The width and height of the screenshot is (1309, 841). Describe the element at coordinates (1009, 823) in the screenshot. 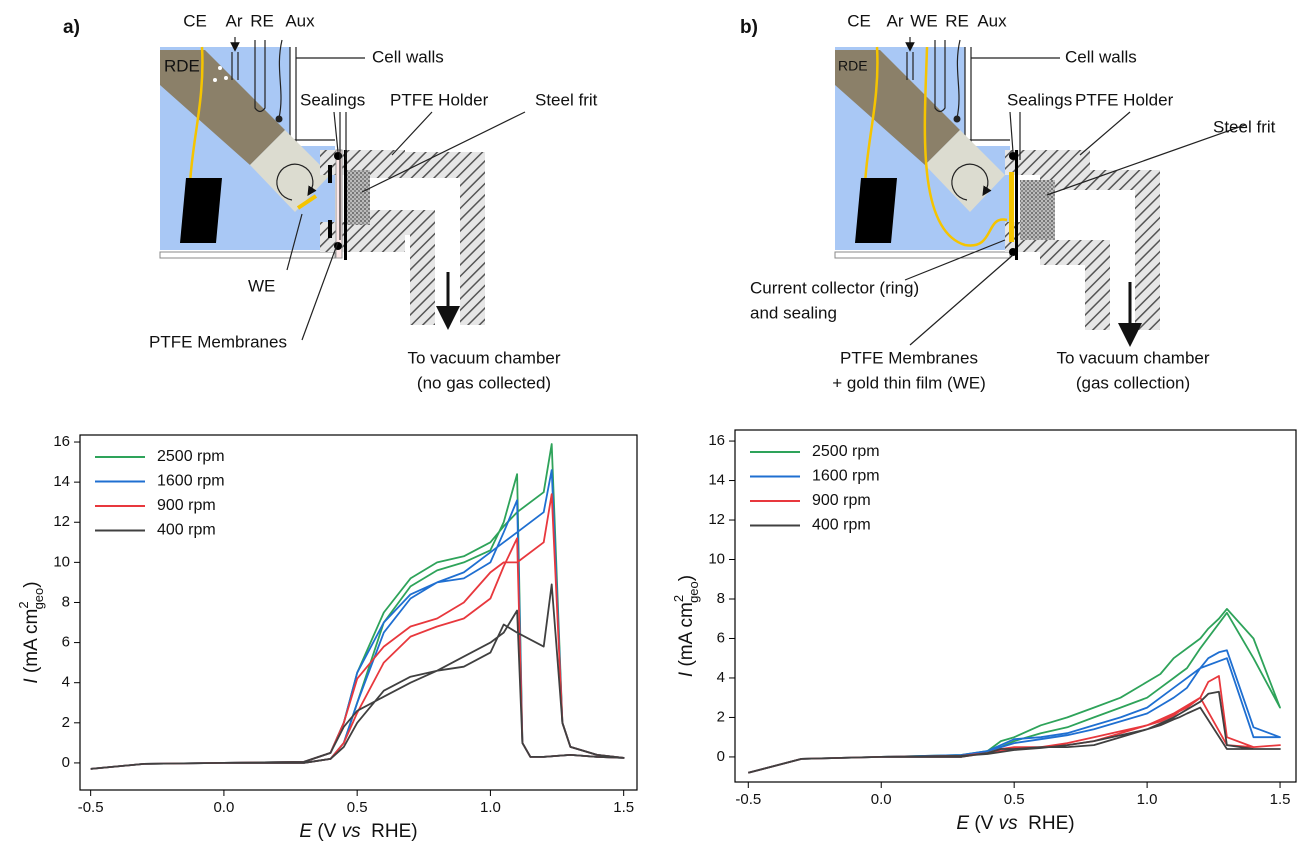

I see `x-axis-label-part: vs` at that location.